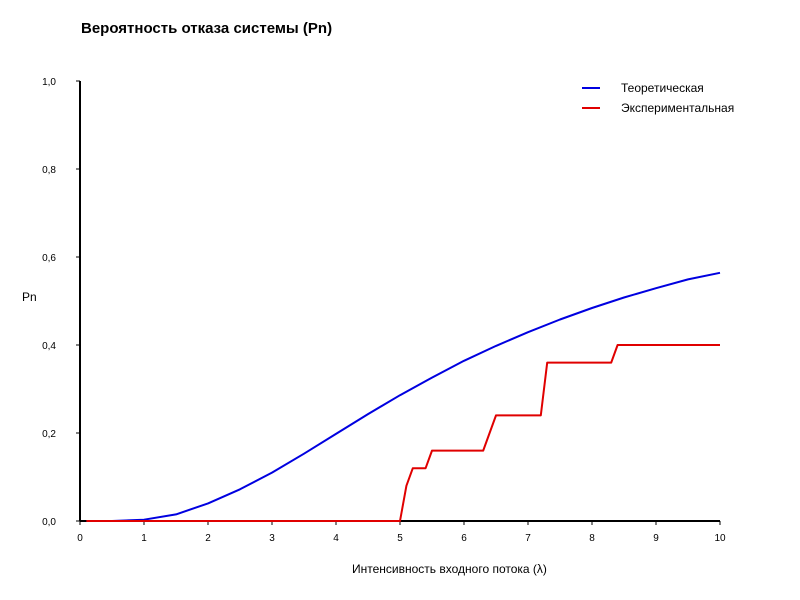  I want to click on y-tick-label: 0,6, so click(49, 258).